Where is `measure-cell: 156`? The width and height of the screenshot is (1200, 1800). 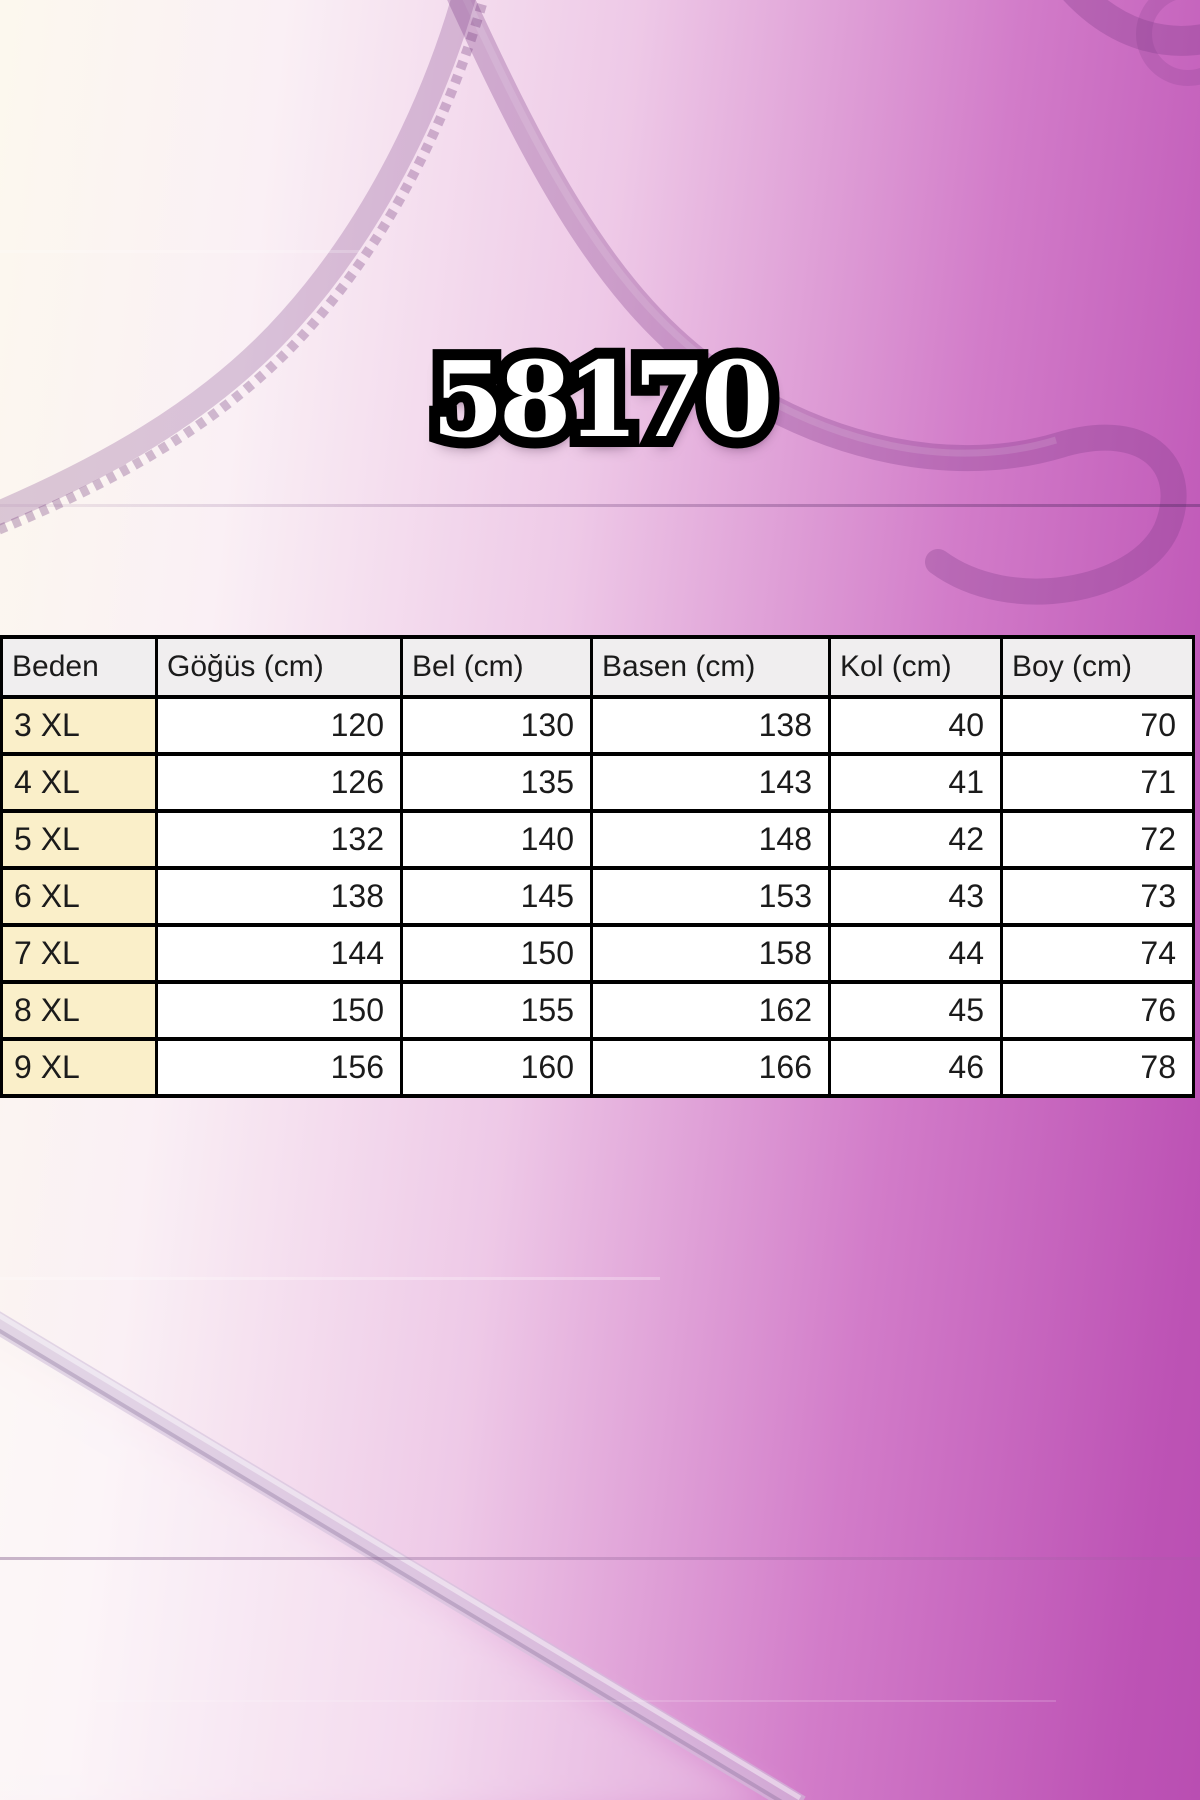 measure-cell: 156 is located at coordinates (279, 1067).